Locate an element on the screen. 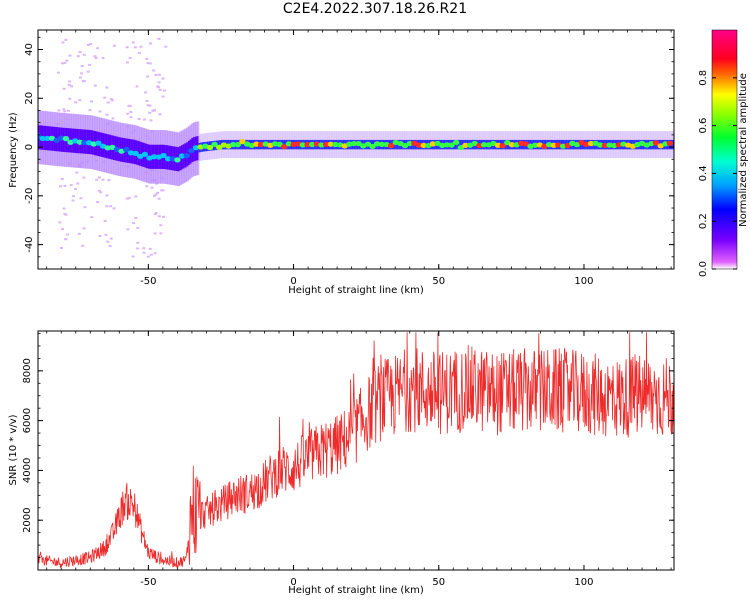 This screenshot has height=600, width=750. colorbar-tick-label: 0.0 is located at coordinates (703, 269).